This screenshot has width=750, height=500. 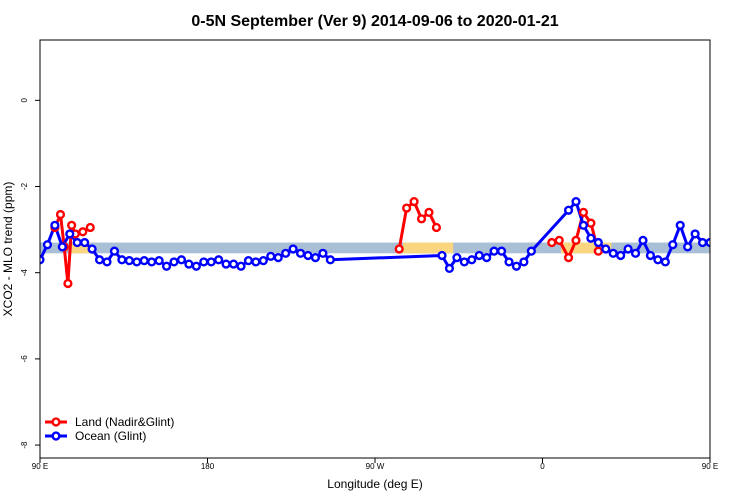 I want to click on x-tick-label: 90 W, so click(x=375, y=466).